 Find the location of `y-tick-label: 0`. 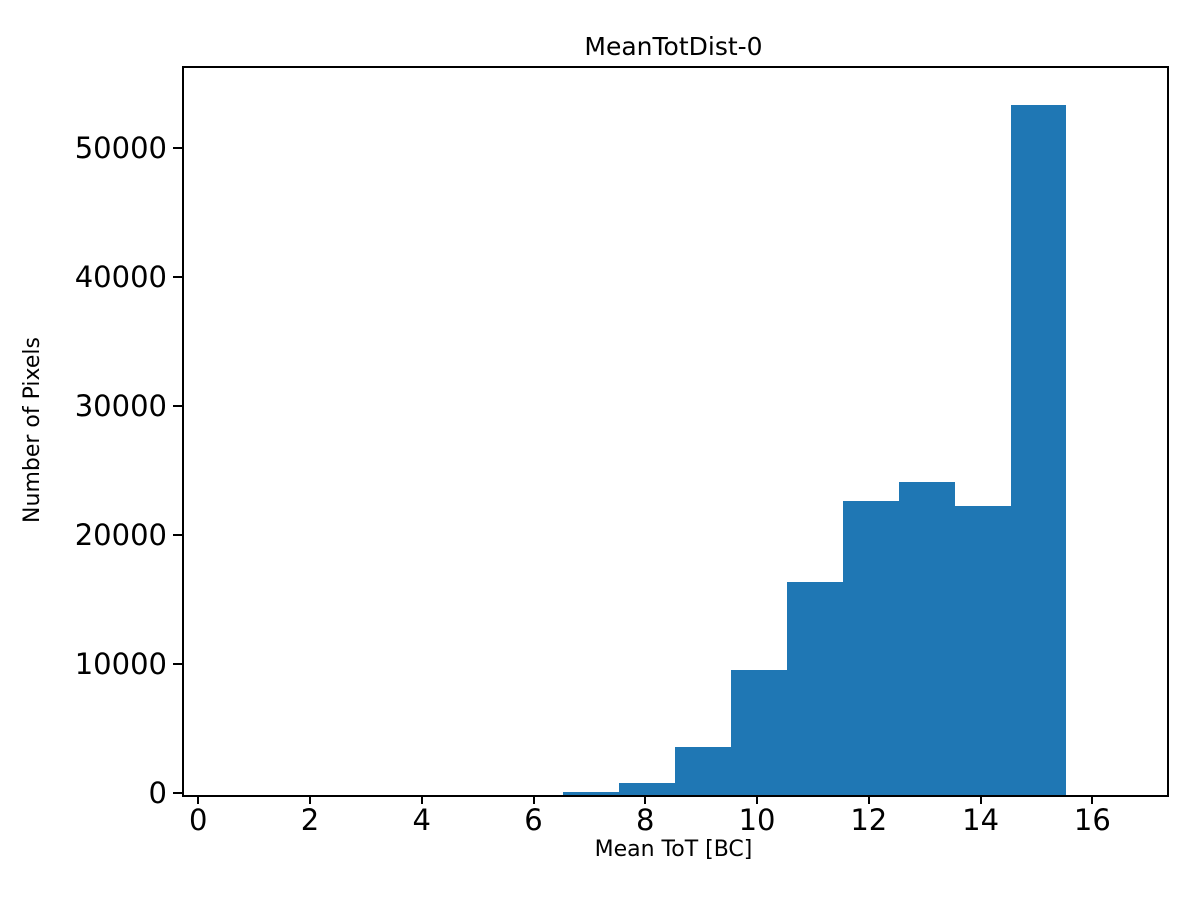

y-tick-label: 0 is located at coordinates (157, 793).